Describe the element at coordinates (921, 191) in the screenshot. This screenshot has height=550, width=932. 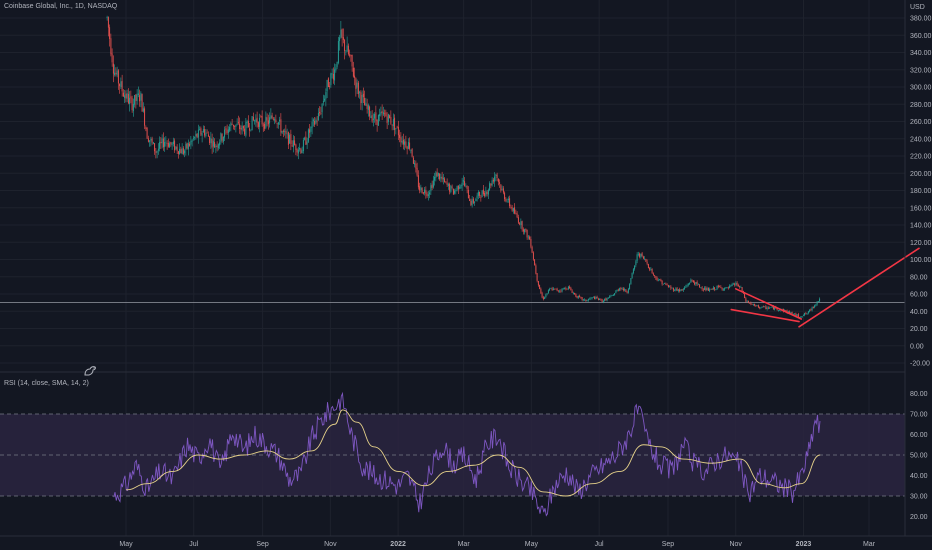
I see `price-tick-label: 180.00` at that location.